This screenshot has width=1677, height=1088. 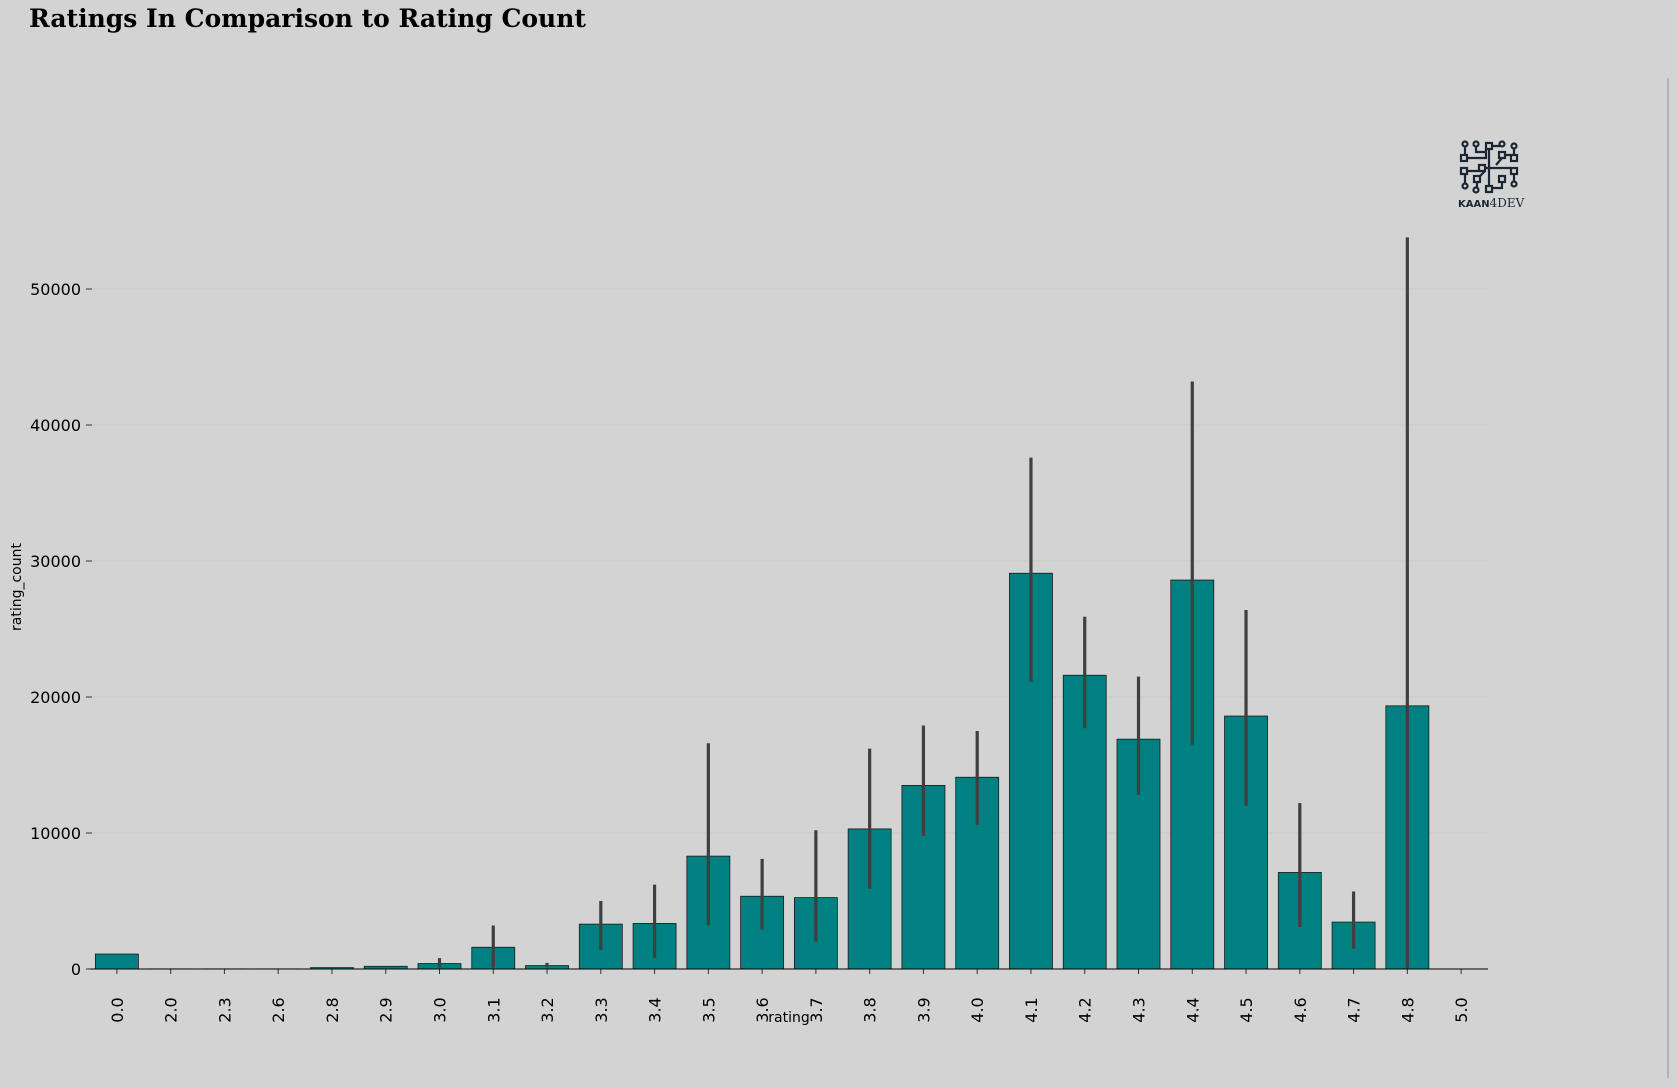 I want to click on x-tick-label: 2.9, so click(x=386, y=1009).